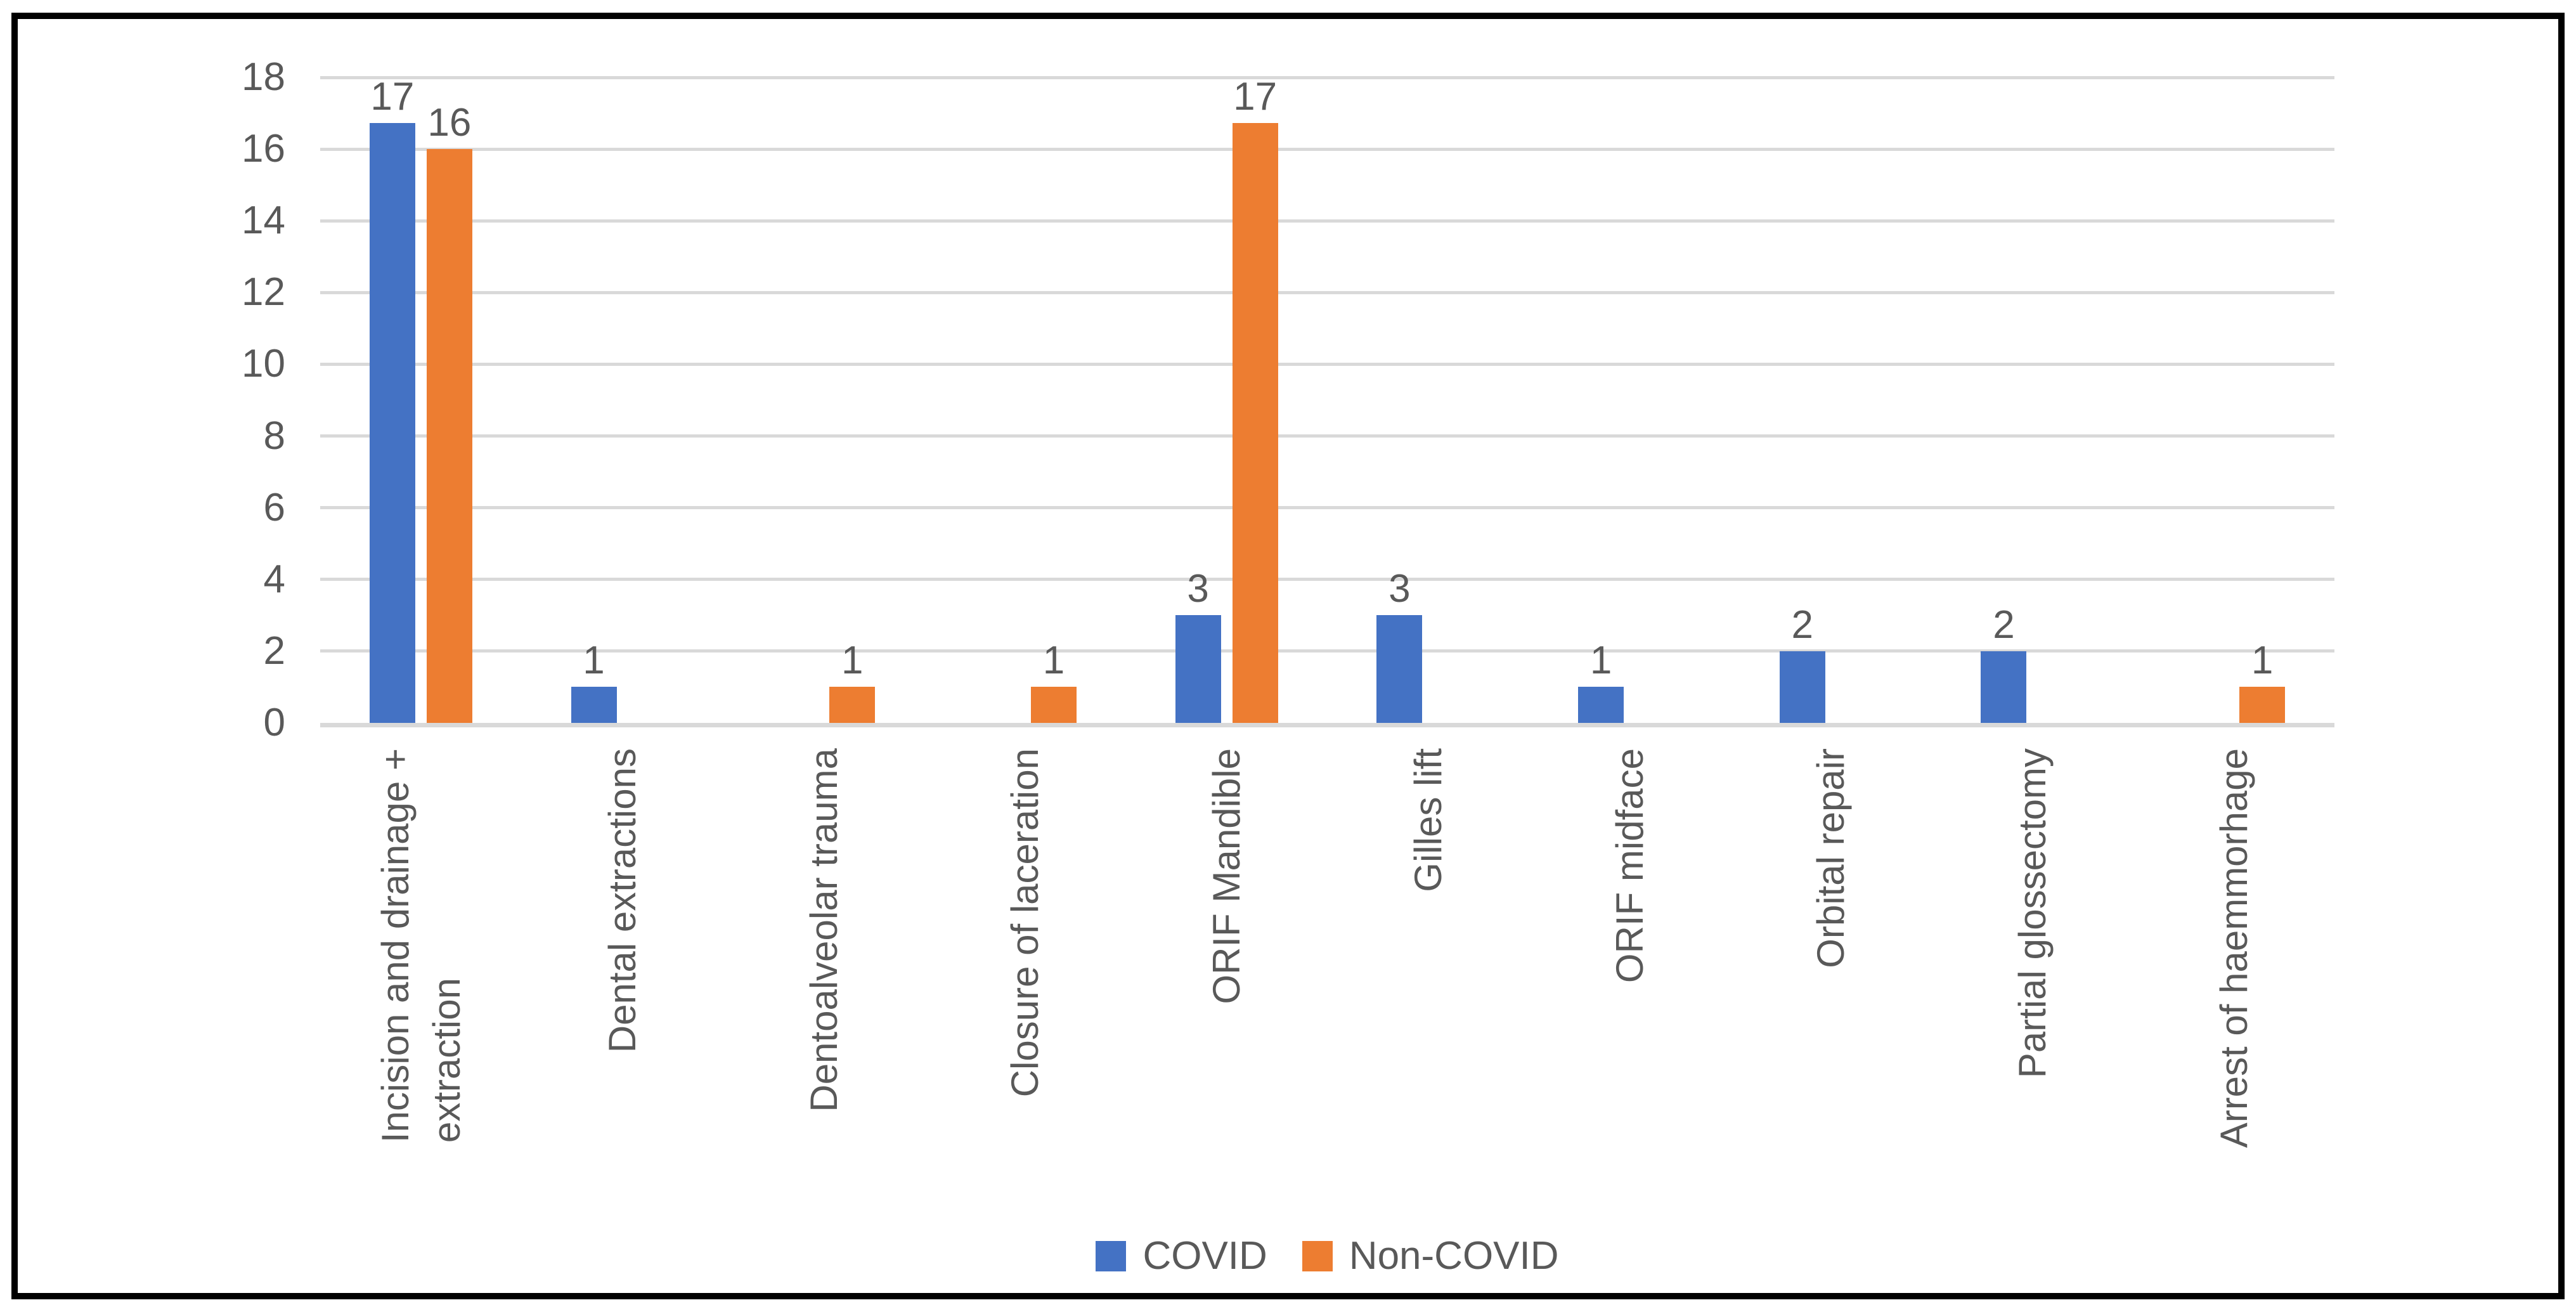 The height and width of the screenshot is (1312, 2576). I want to click on x-axis-label: ORIF Mandible, so click(1226, 876).